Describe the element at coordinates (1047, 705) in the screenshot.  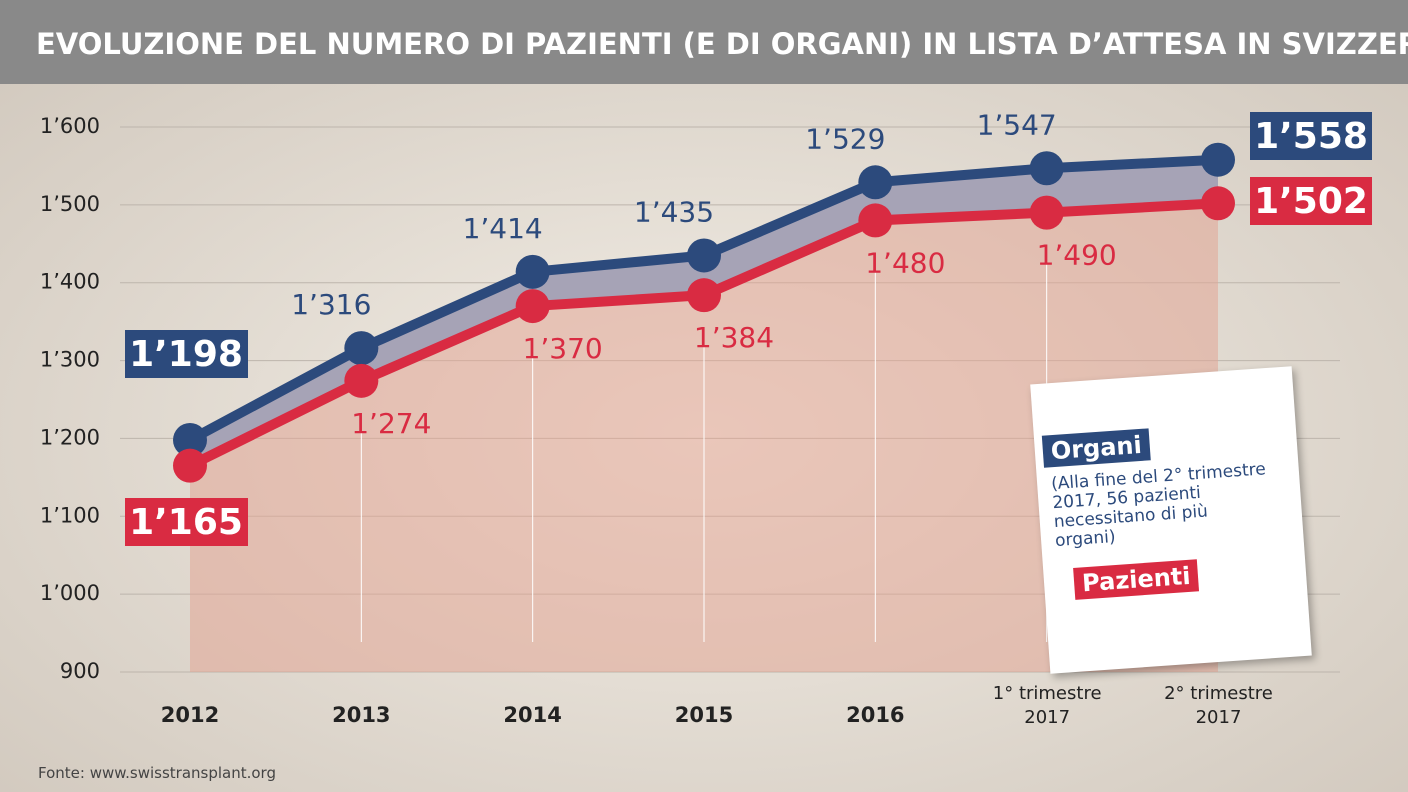
I see `x-tick-label: 1° trimestre 2017` at that location.